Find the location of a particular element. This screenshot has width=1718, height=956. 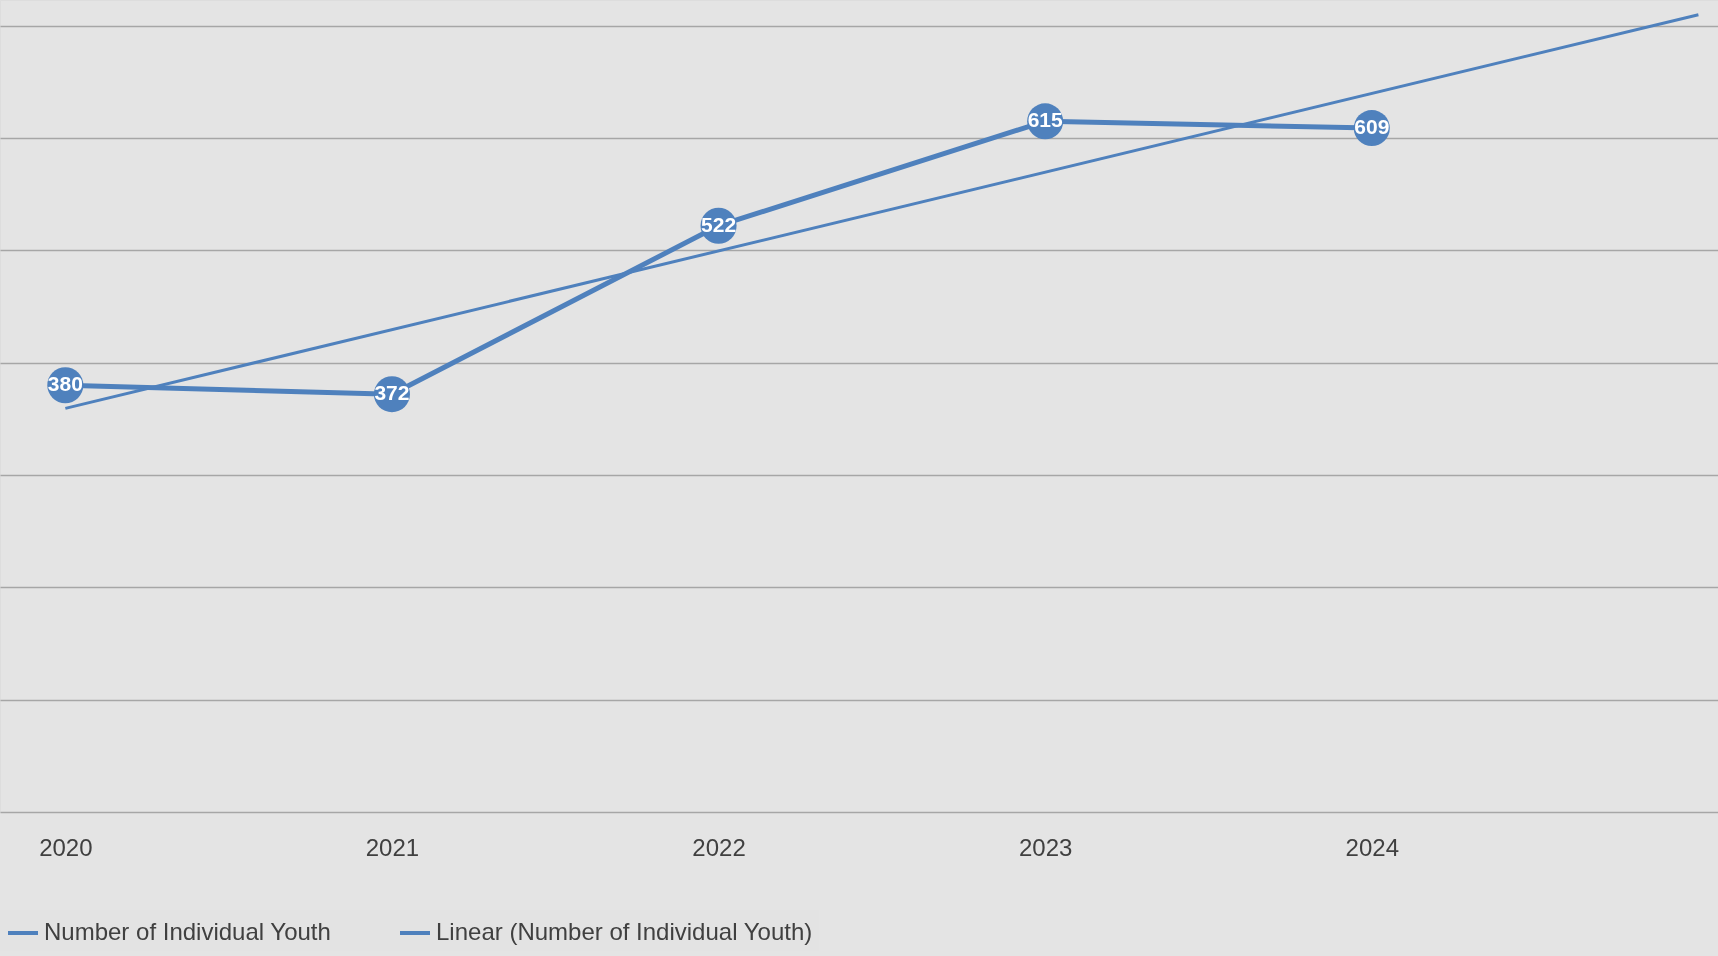

legend-label: Number of Individual Youth is located at coordinates (187, 931).